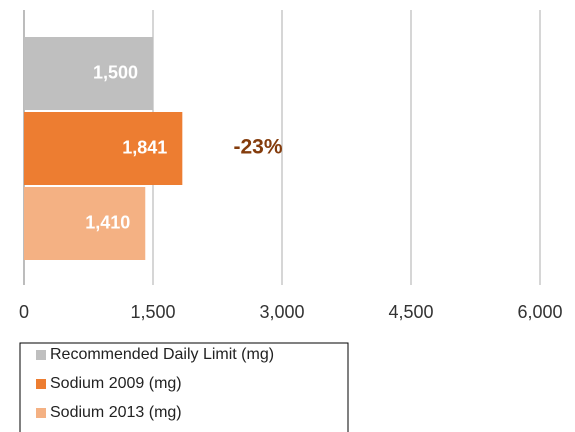 The image size is (575, 432). What do you see at coordinates (24, 312) in the screenshot?
I see `x-tick-label: 0` at bounding box center [24, 312].